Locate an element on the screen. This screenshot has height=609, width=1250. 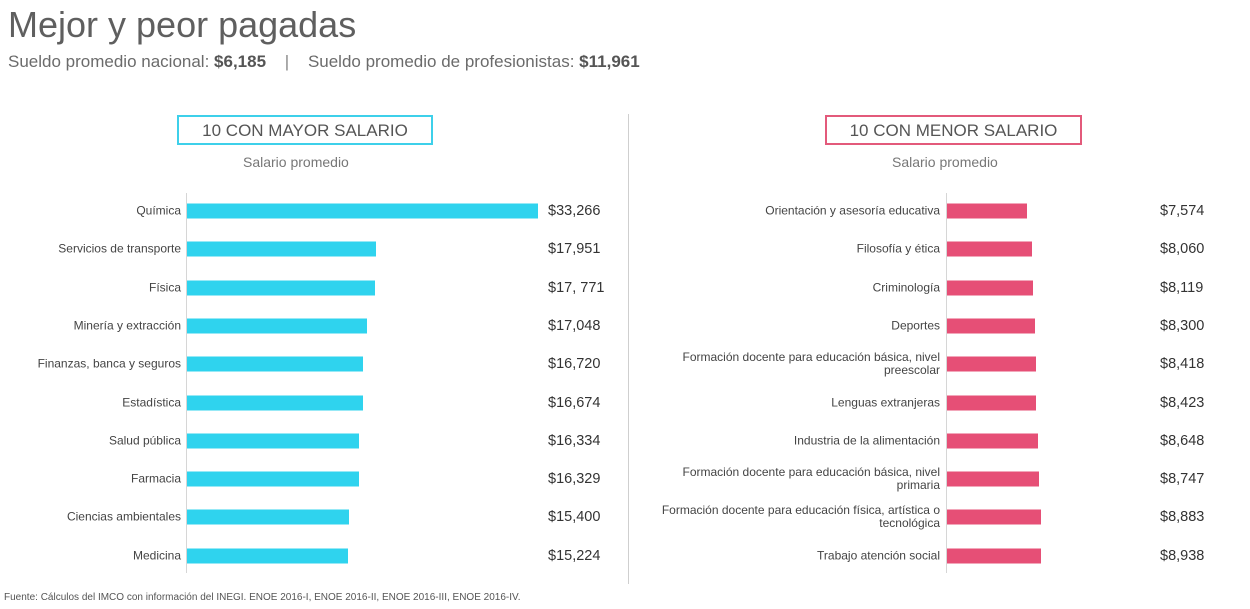
top-value-label: $17, 771 is located at coordinates (576, 287).